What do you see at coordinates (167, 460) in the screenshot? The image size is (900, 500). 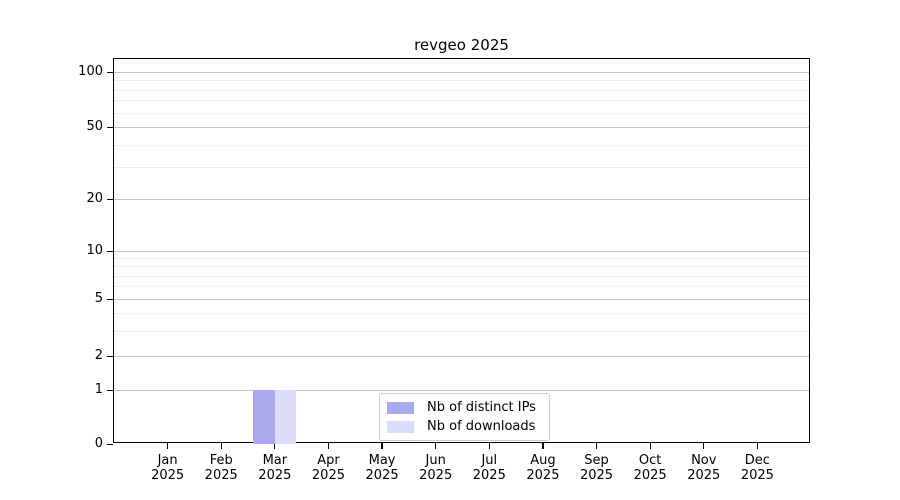 I see `x-tick-month: Jan` at bounding box center [167, 460].